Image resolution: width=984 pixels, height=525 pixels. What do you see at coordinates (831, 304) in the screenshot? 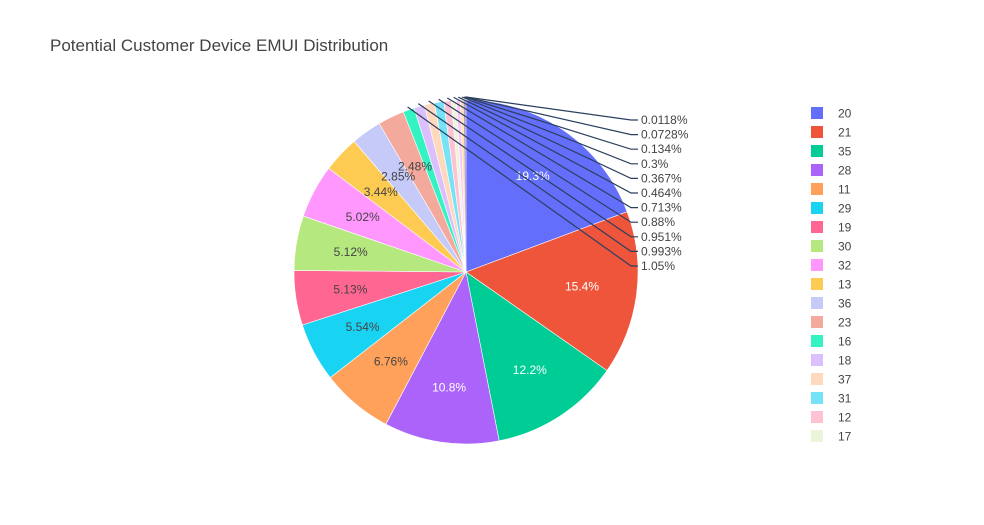
I see `legend-item-36: 36` at bounding box center [831, 304].